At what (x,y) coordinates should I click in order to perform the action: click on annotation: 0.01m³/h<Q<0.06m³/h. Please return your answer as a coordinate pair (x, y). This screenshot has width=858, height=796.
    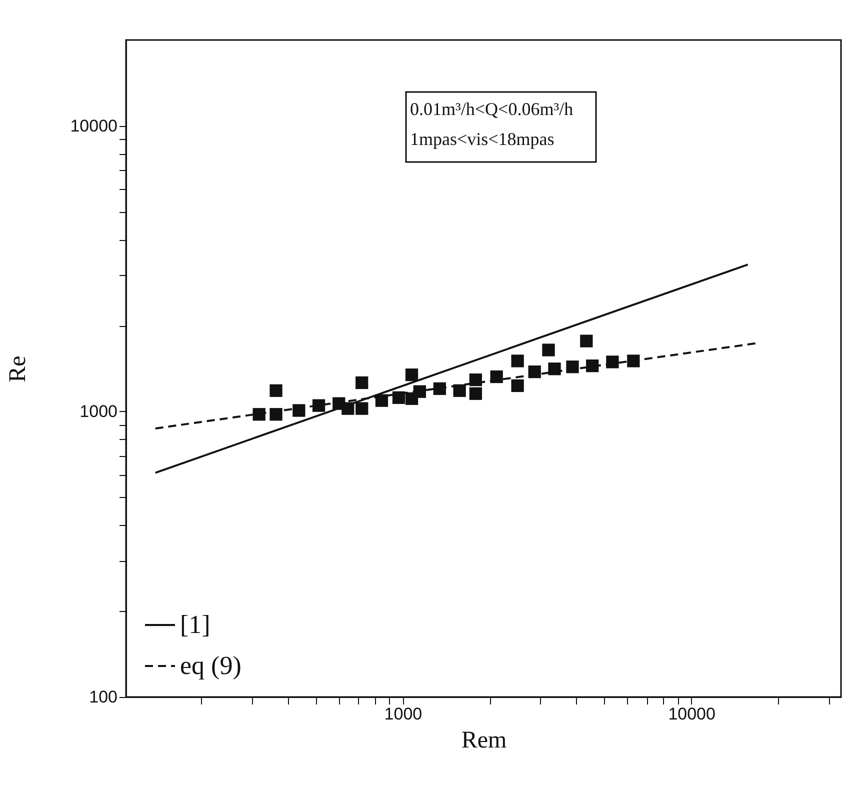
    Looking at the image, I should click on (492, 109).